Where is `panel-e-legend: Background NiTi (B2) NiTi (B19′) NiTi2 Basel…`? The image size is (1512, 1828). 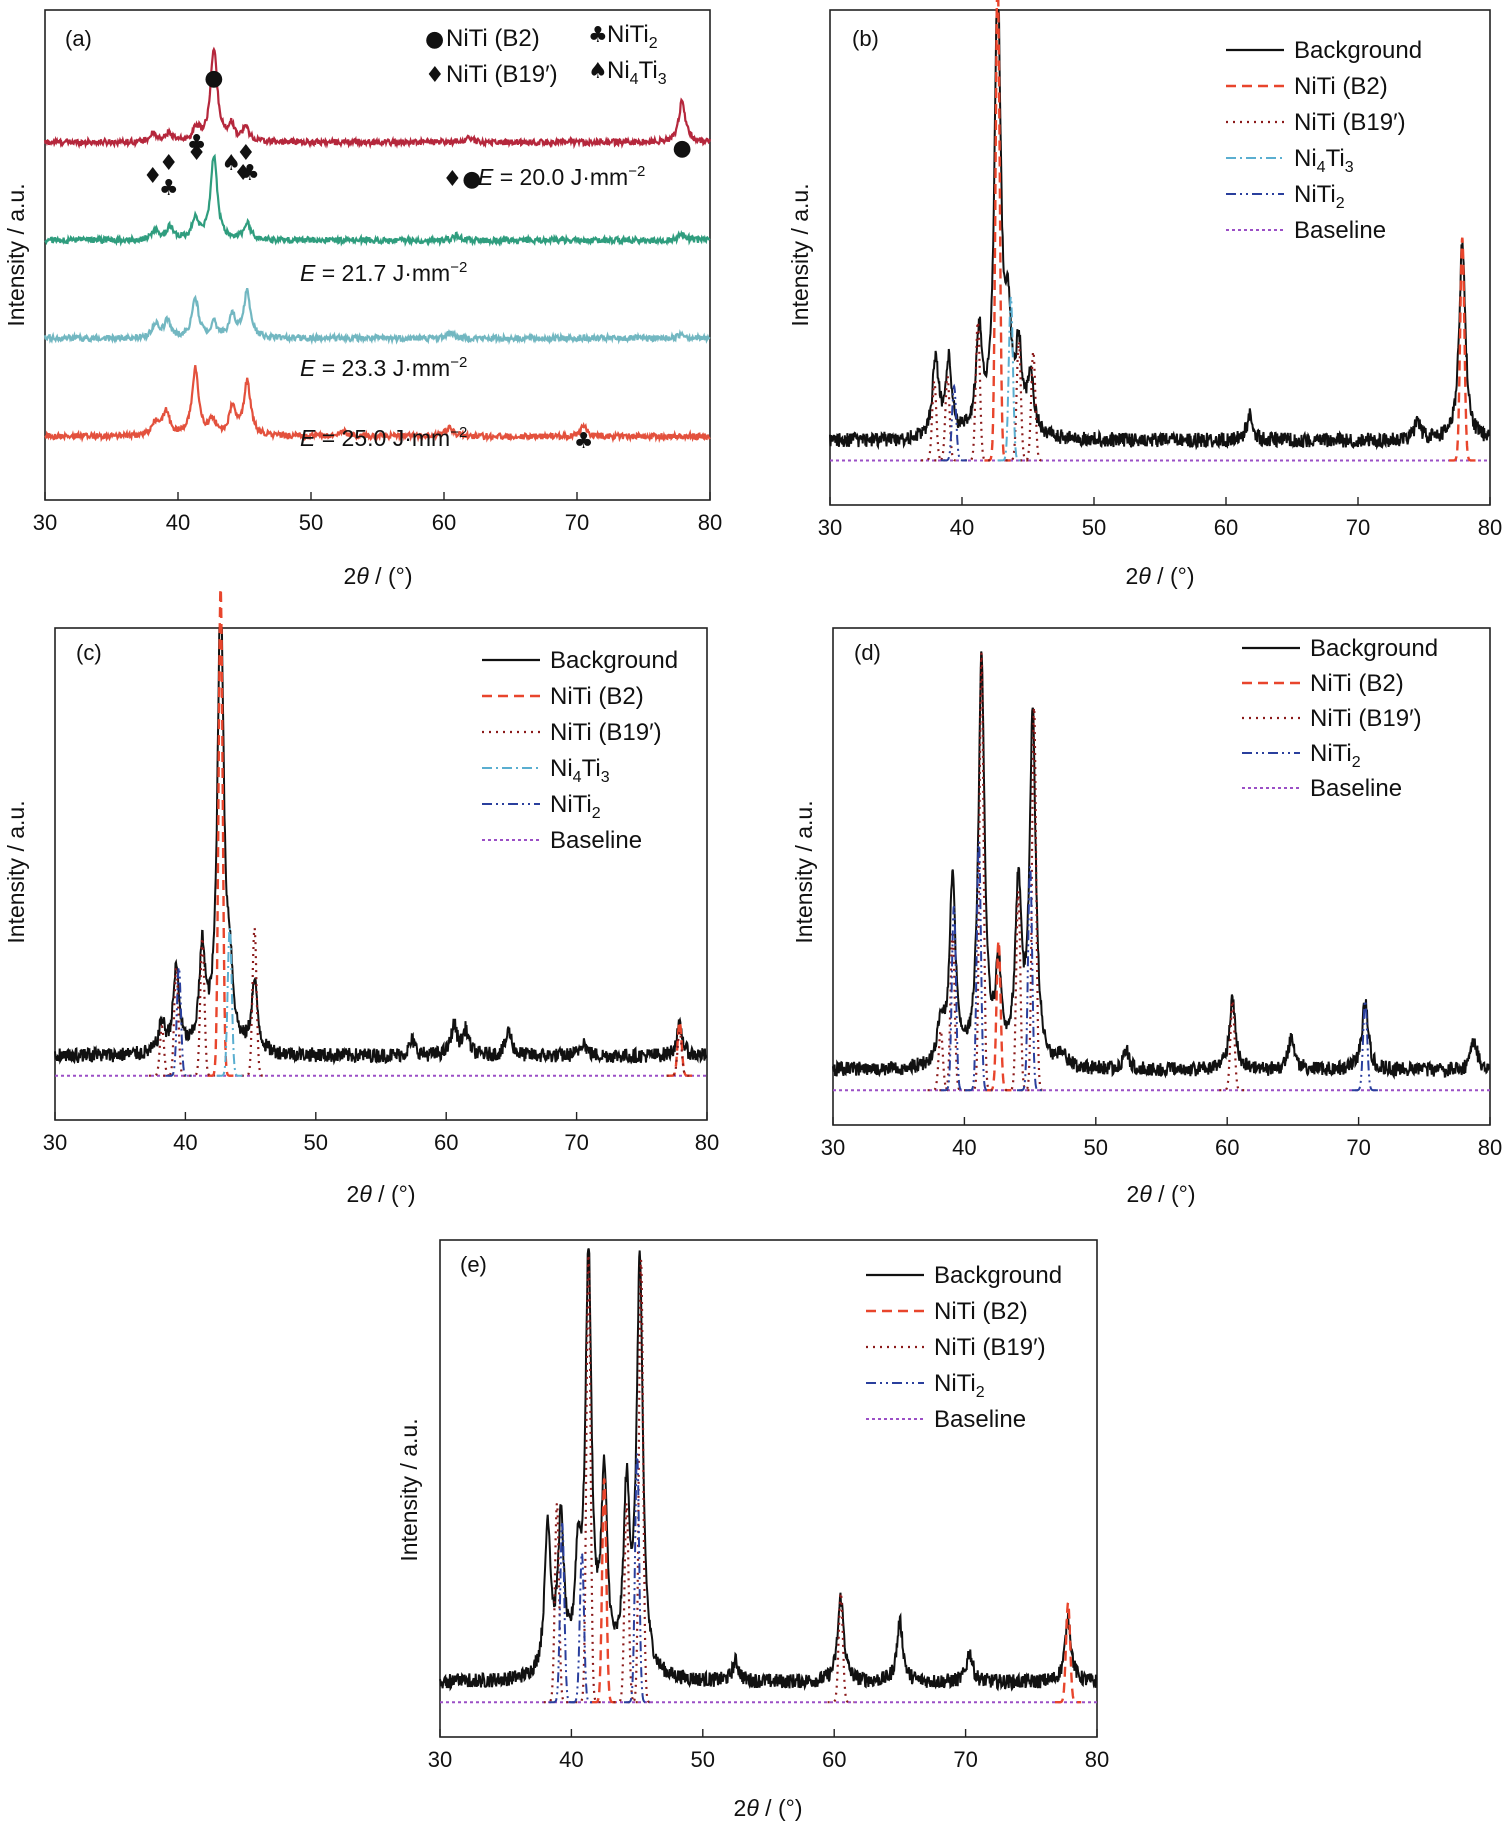
panel-e-legend: Background NiTi (B2) NiTi (B19′) NiTi2 Basel… is located at coordinates (964, 1347).